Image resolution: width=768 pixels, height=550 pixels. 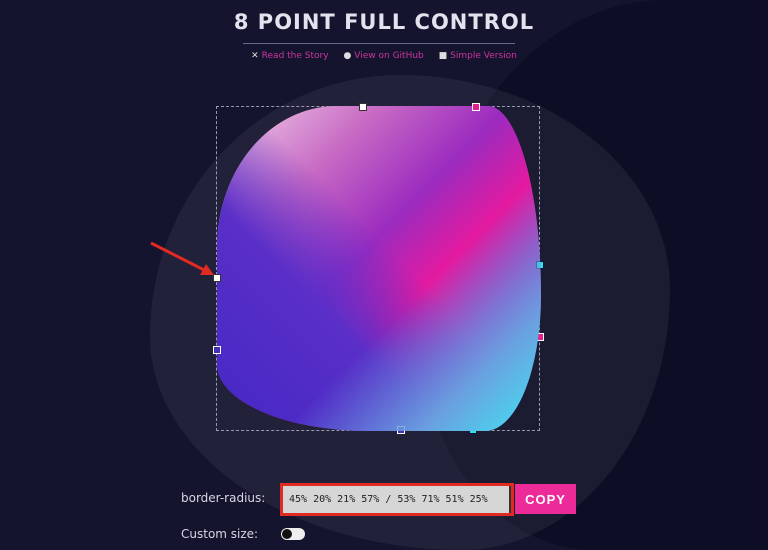 What do you see at coordinates (293, 534) in the screenshot?
I see `custom-size-toggle` at bounding box center [293, 534].